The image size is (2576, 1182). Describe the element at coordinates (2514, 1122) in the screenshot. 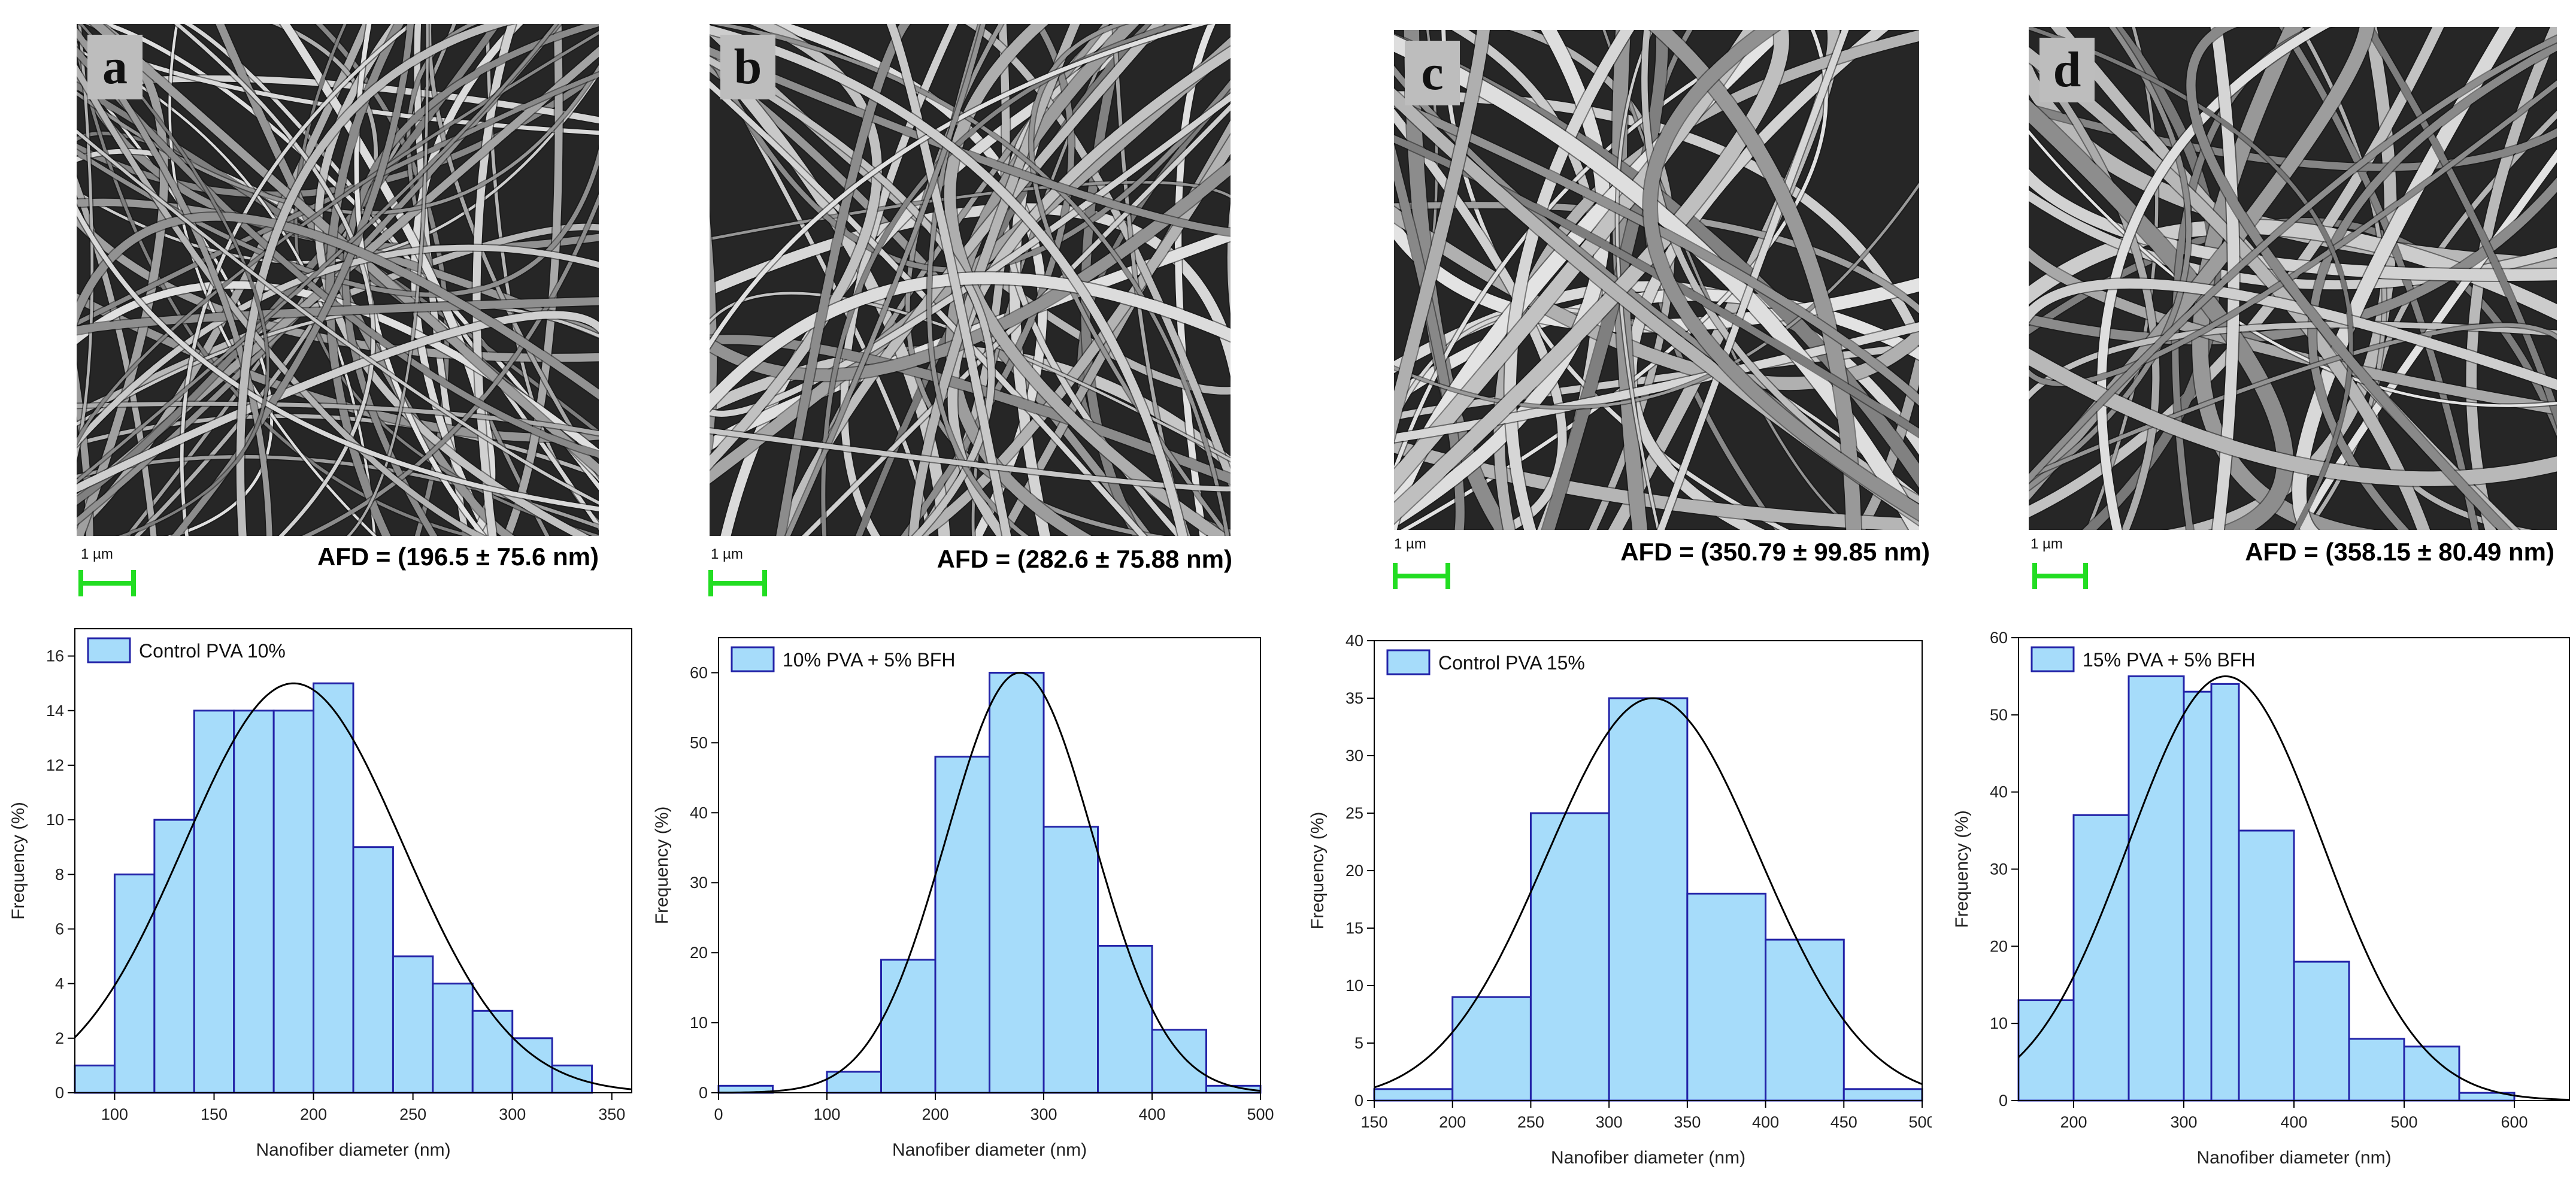

I see `x-tick-label: 600` at that location.